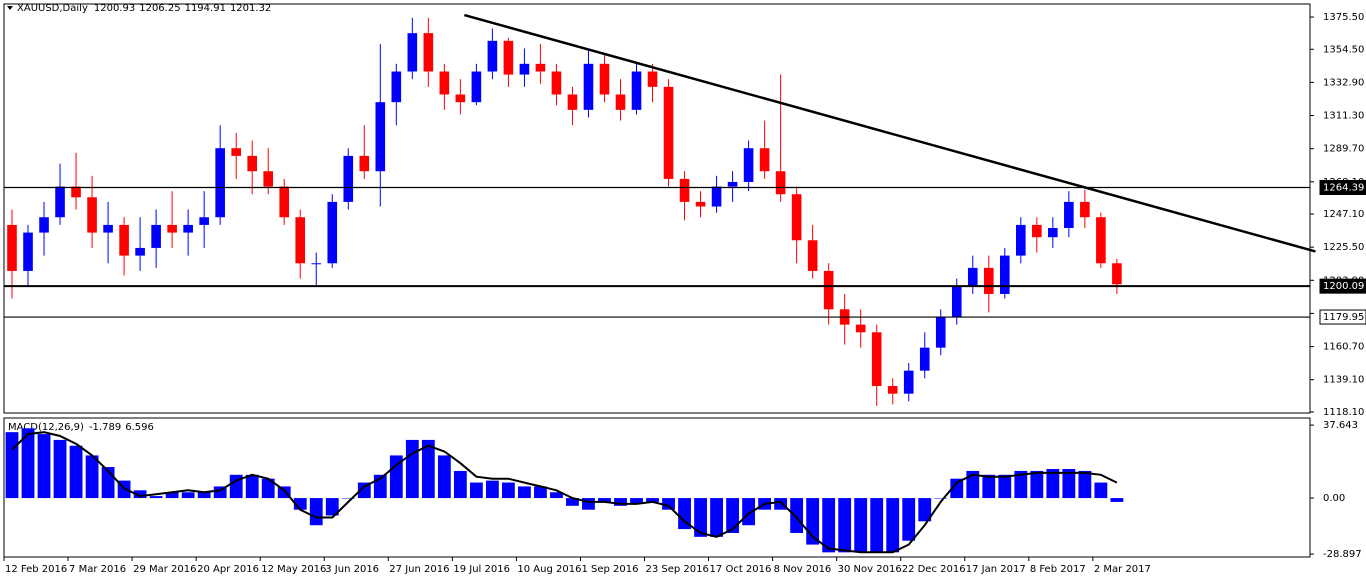  What do you see at coordinates (1343, 17) in the screenshot?
I see `y-tick-label: 1375.50` at bounding box center [1343, 17].